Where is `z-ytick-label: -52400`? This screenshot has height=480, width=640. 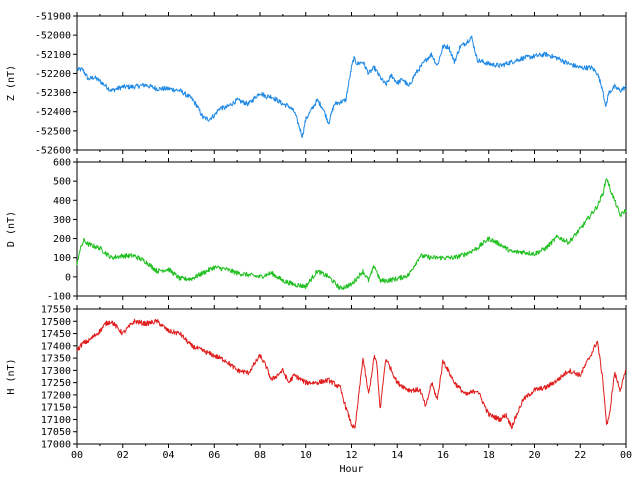
z-ytick-label: -52400 is located at coordinates (53, 112).